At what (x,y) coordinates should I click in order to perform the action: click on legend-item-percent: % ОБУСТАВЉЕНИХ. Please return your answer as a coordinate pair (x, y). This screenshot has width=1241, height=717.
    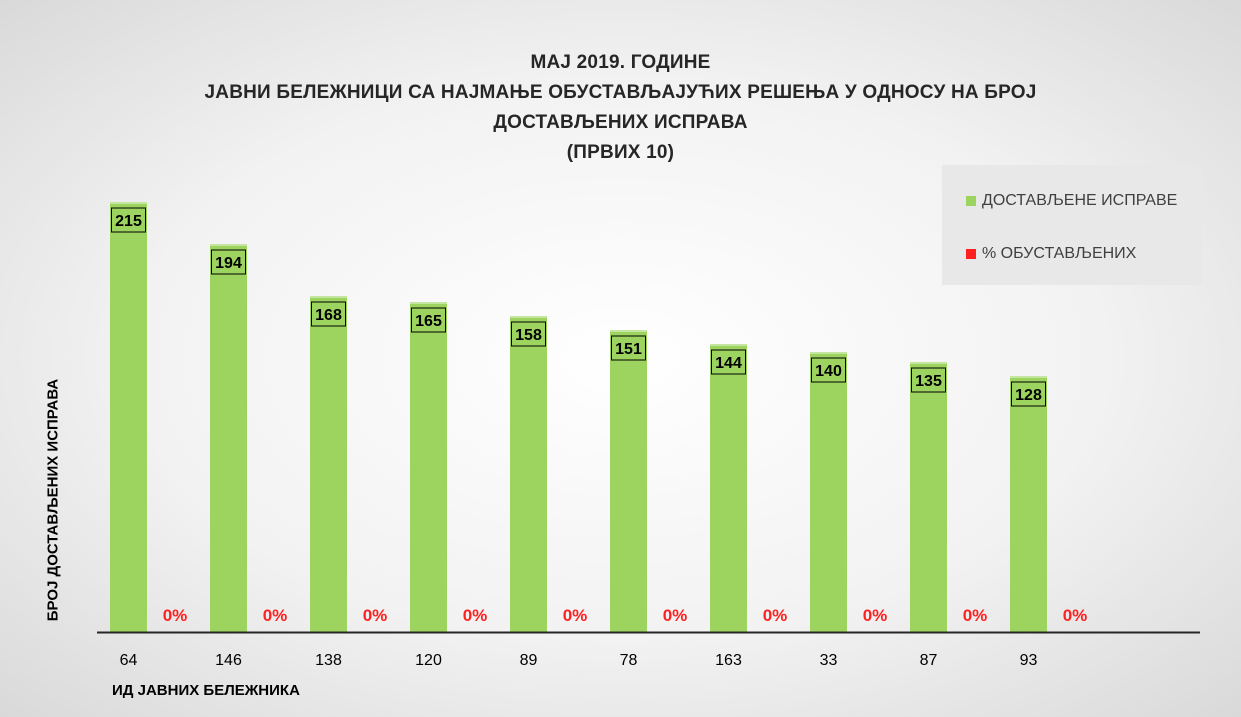
    Looking at the image, I should click on (1051, 254).